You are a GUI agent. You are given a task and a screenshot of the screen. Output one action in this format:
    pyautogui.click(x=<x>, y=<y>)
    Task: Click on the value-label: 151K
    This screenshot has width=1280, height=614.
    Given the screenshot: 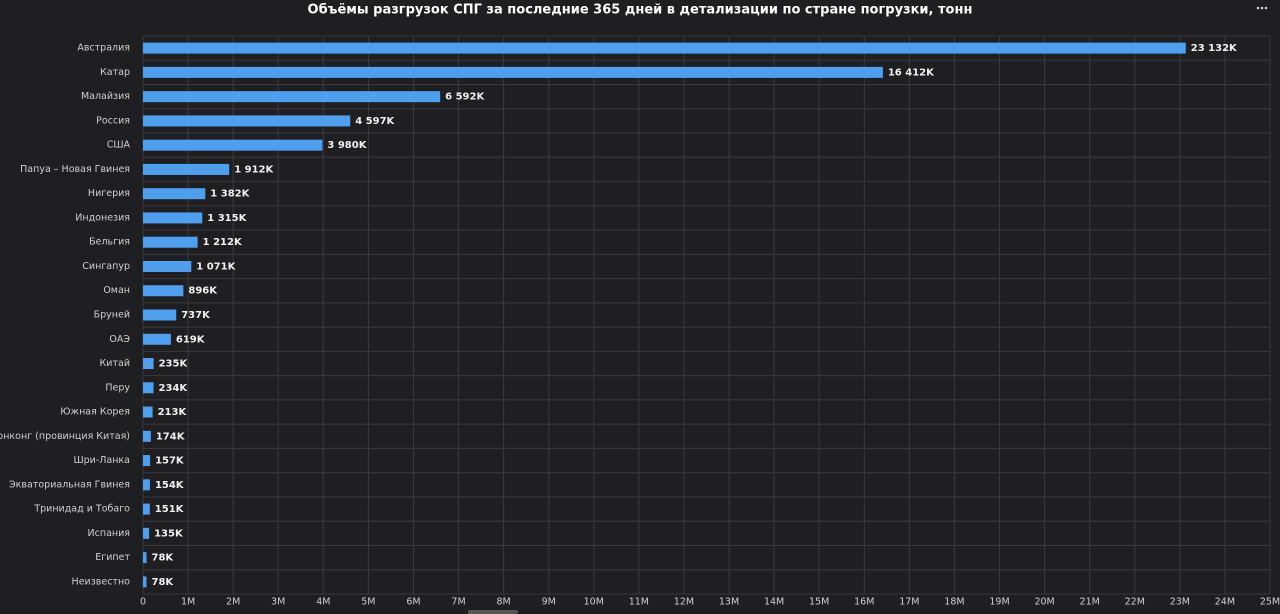 What is the action you would take?
    pyautogui.click(x=170, y=509)
    